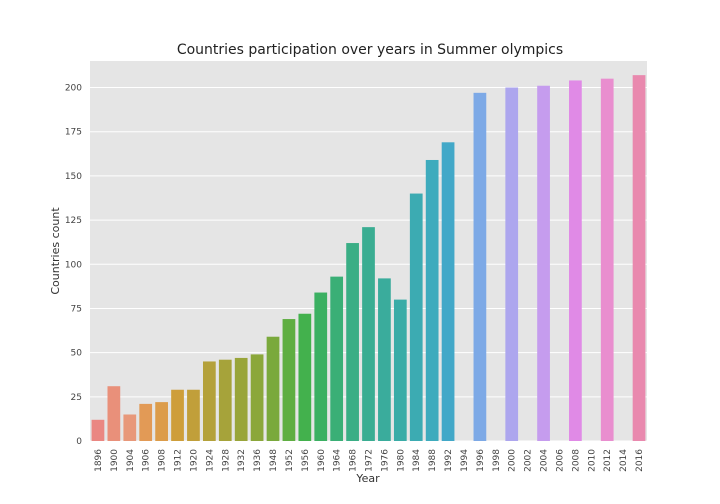 The image size is (720, 504). I want to click on x-tick-label: 1968, so click(354, 460).